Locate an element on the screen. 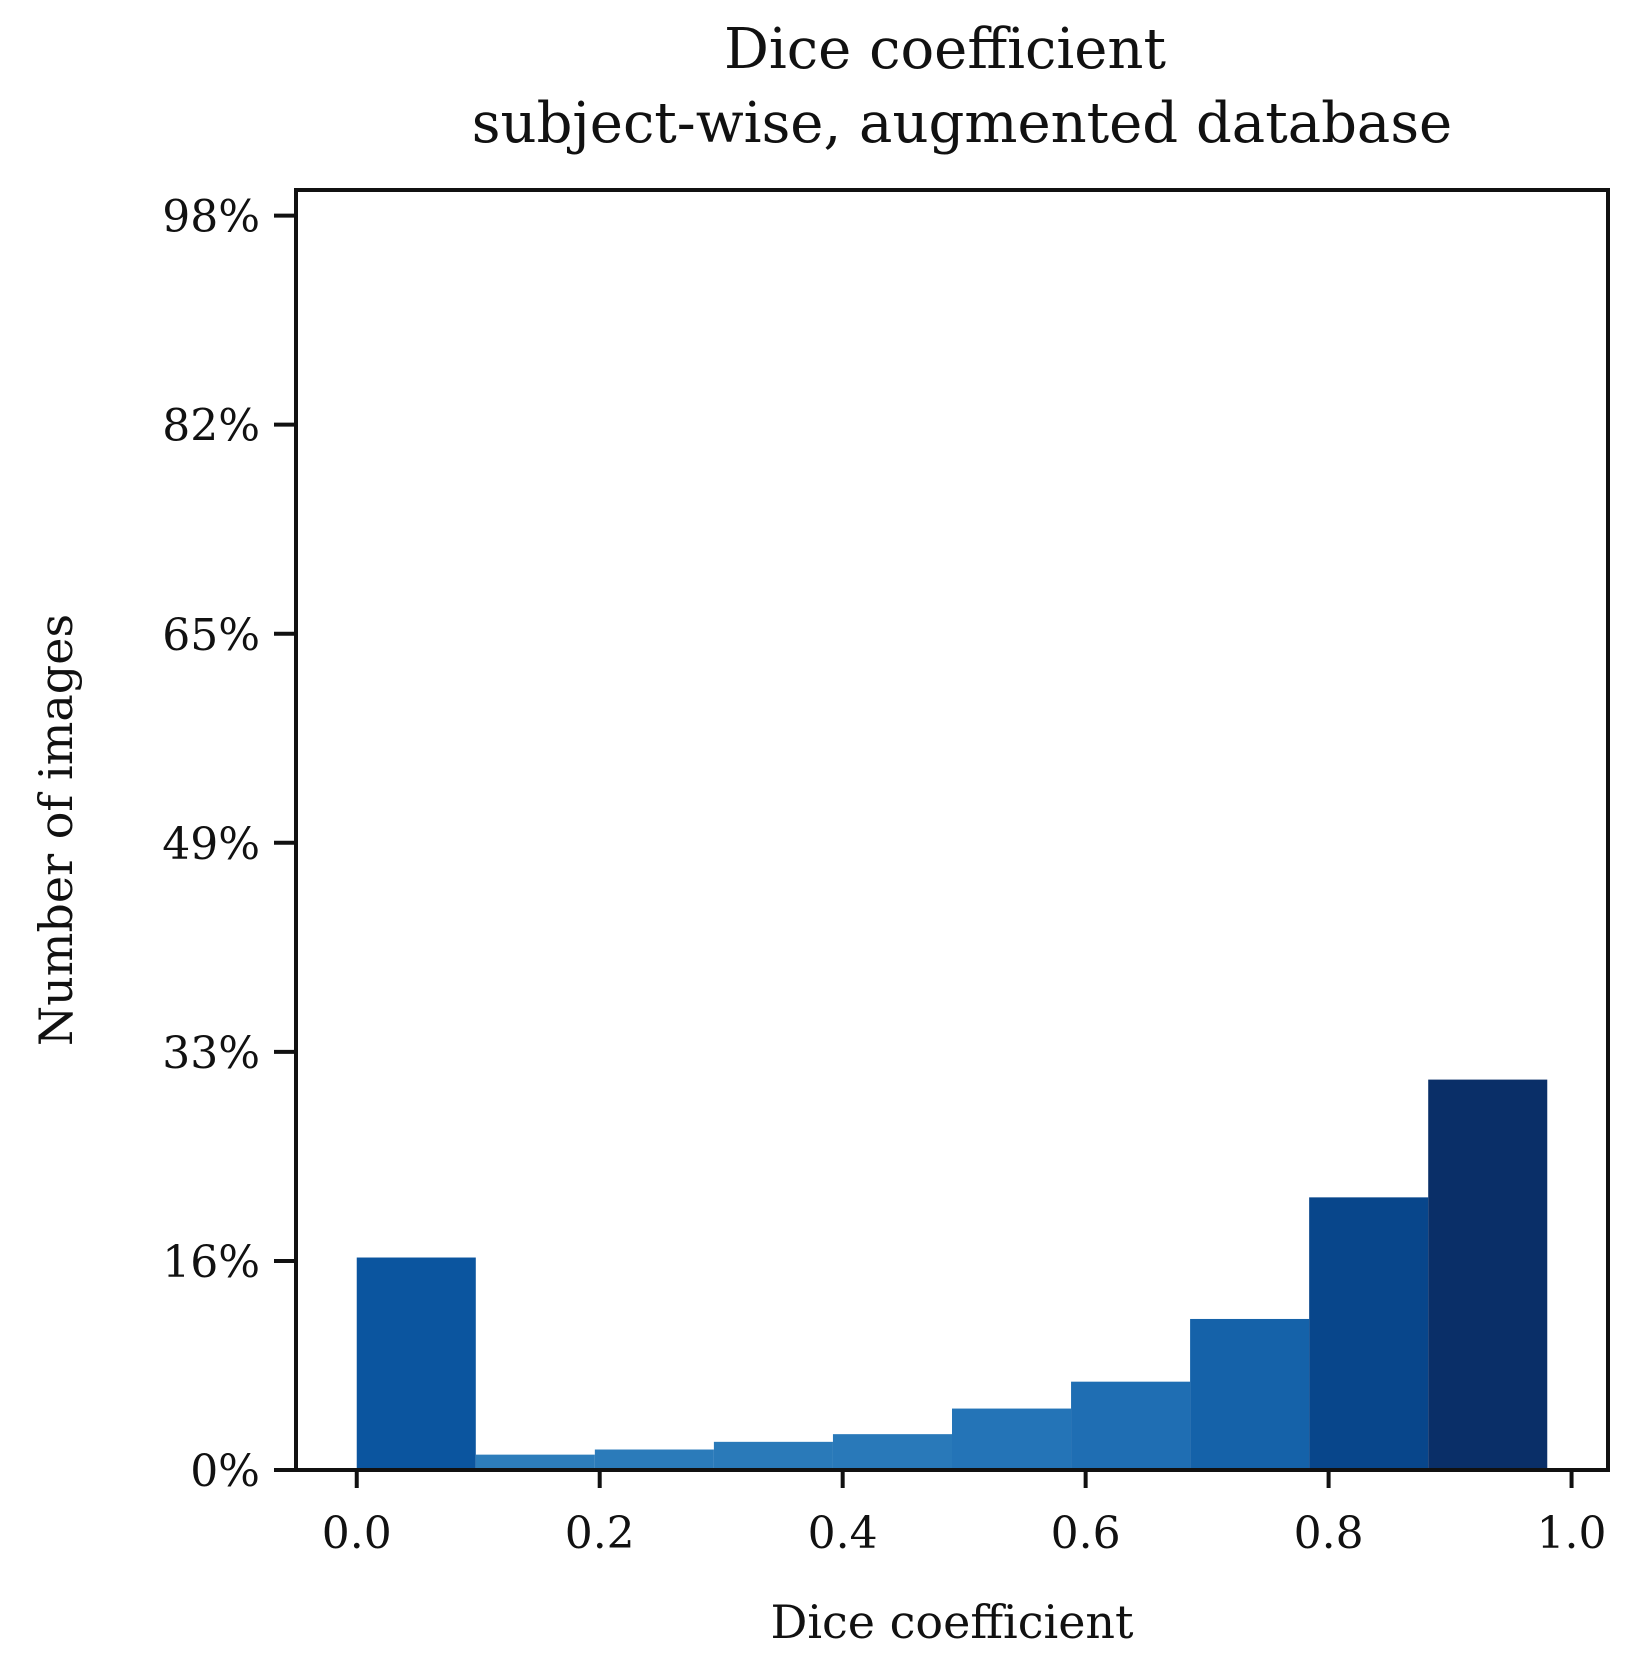 Image resolution: width=1628 pixels, height=1660 pixels. x-tick-label-3: 0.6 is located at coordinates (1086, 1533).